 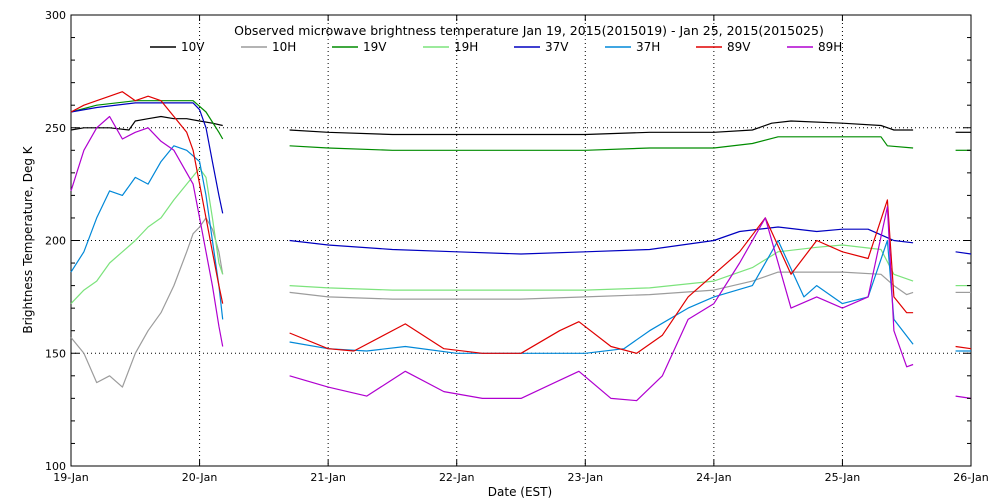 I want to click on y-tick-label: 200, so click(x=55, y=241).